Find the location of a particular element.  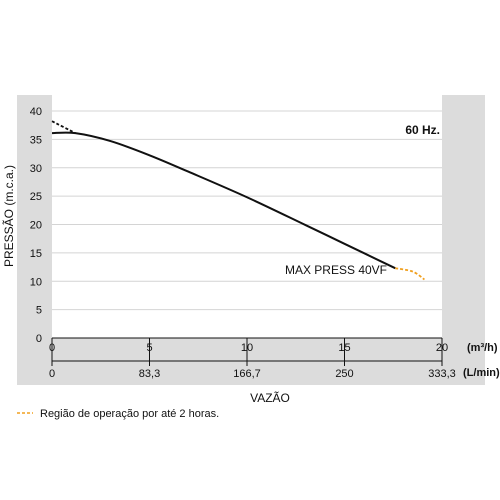

y-tick-label: 15 is located at coordinates (36, 254).